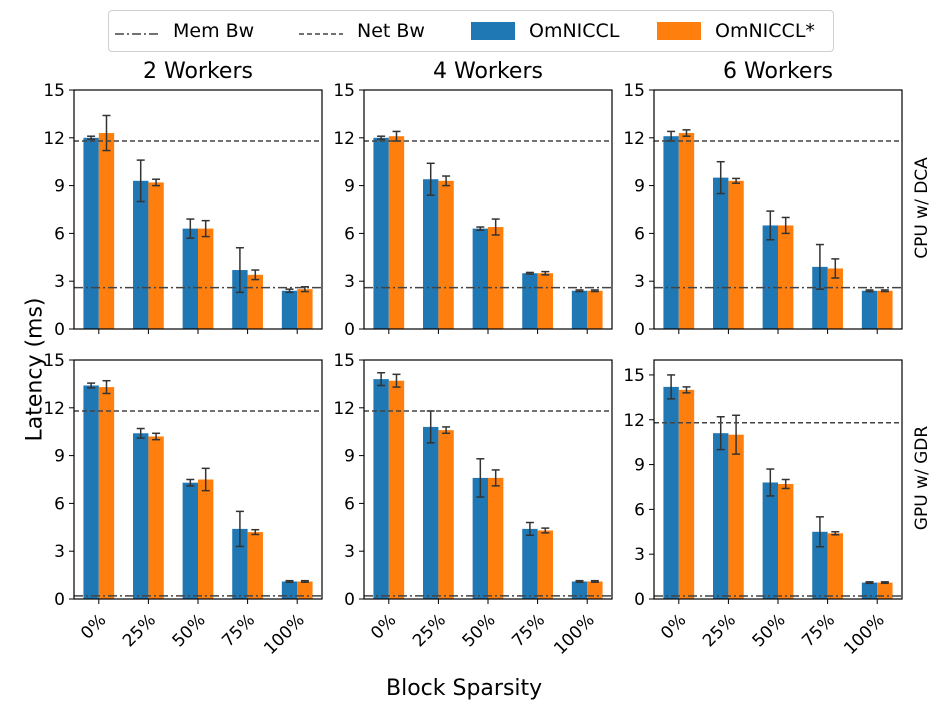 This screenshot has width=940, height=712. Describe the element at coordinates (545, 31) in the screenshot. I see `legend-item-omniccl: OmNICCL` at that location.